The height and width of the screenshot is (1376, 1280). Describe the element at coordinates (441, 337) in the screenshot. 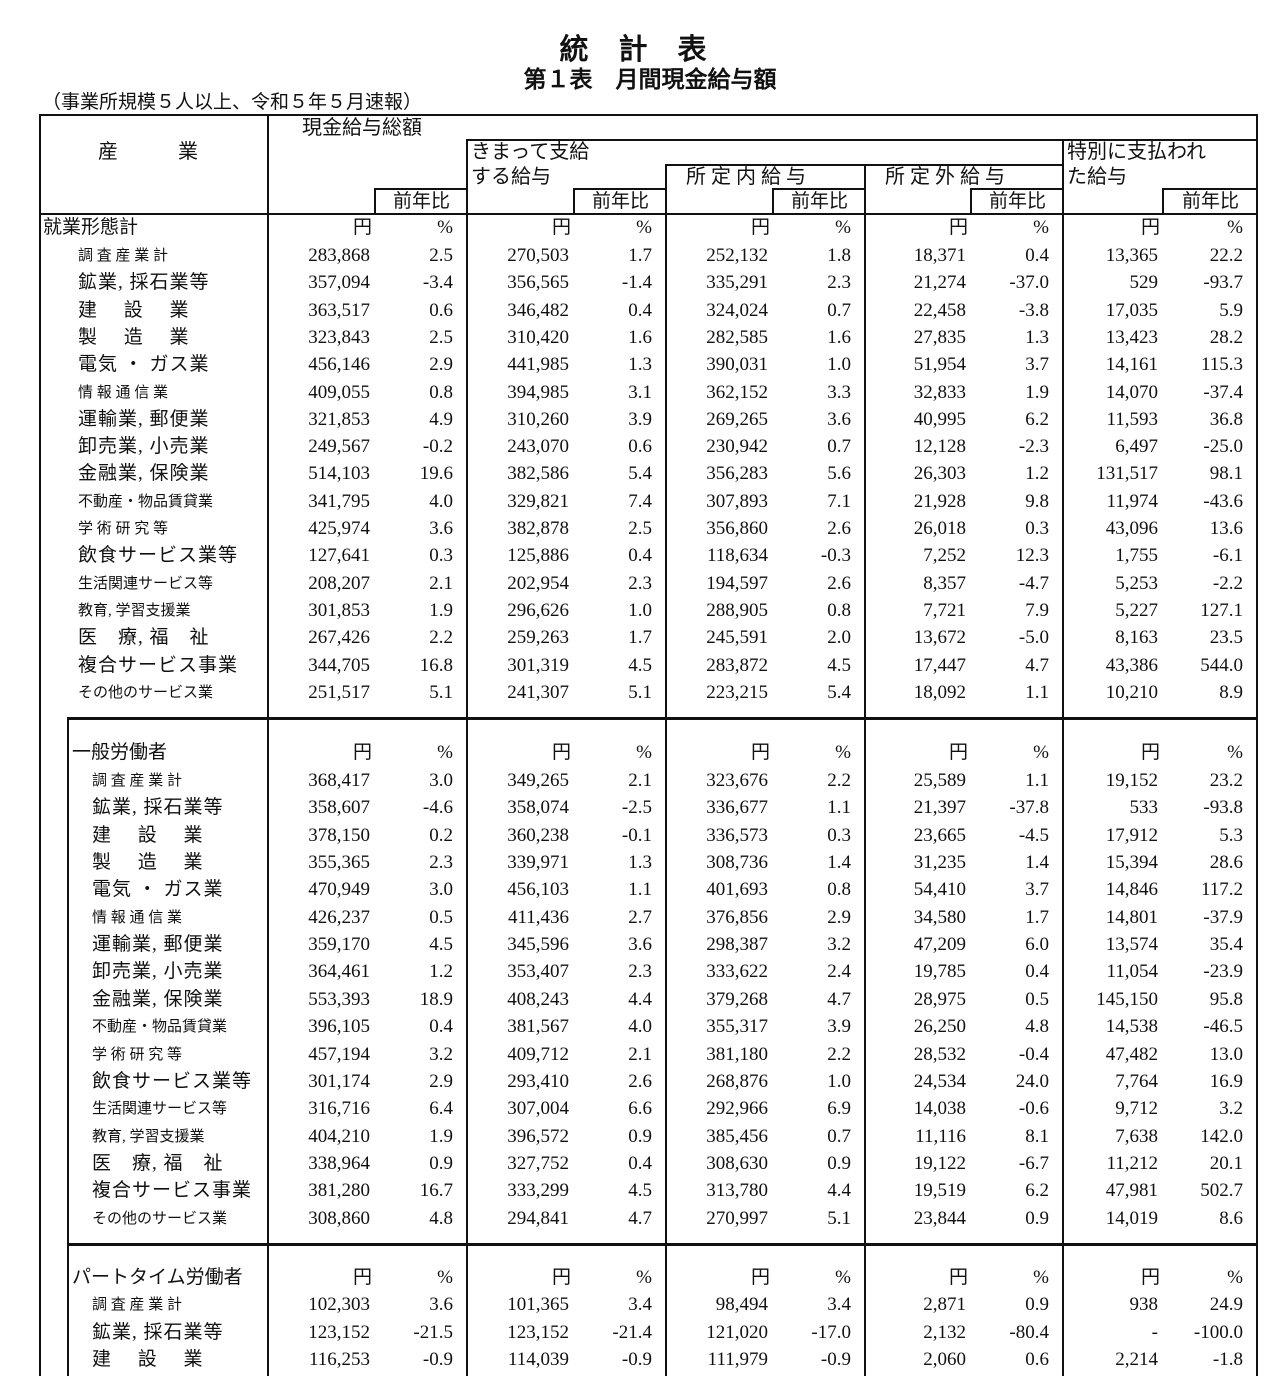

I see `yoy-percent: 2.5` at that location.